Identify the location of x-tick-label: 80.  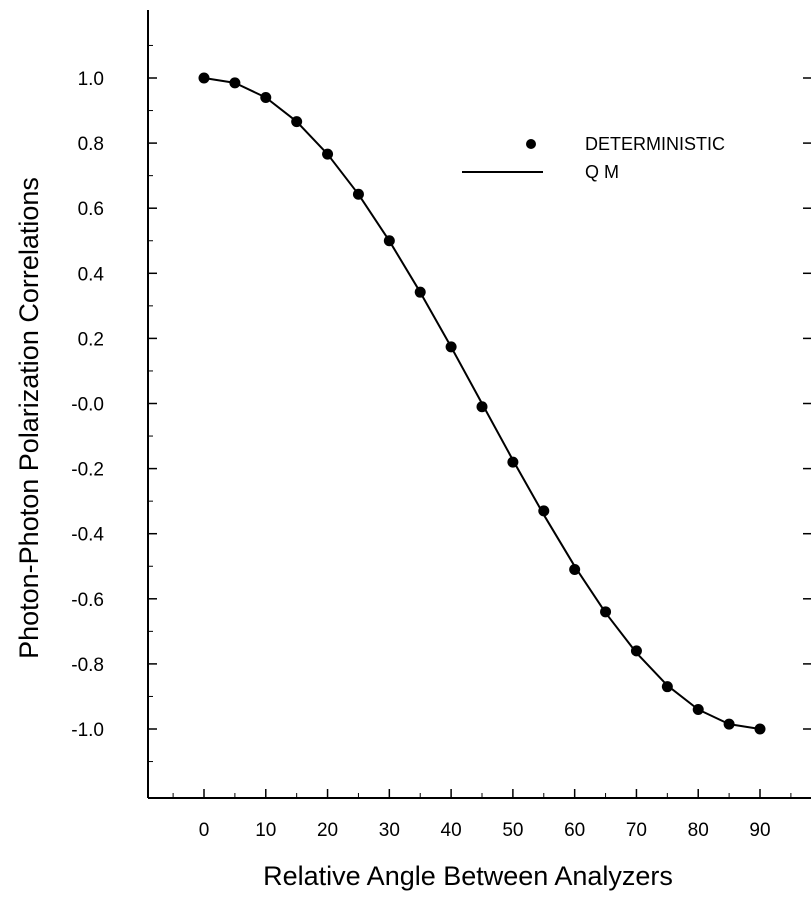
(698, 830).